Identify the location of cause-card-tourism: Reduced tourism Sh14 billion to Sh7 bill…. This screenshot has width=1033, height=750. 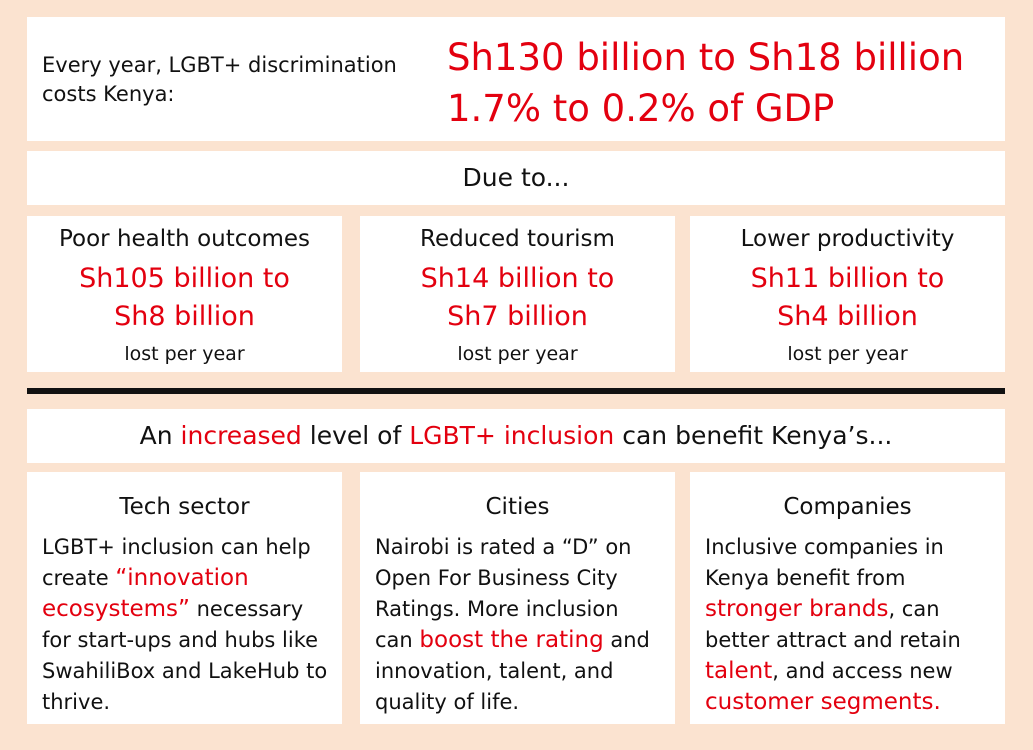
(517, 294).